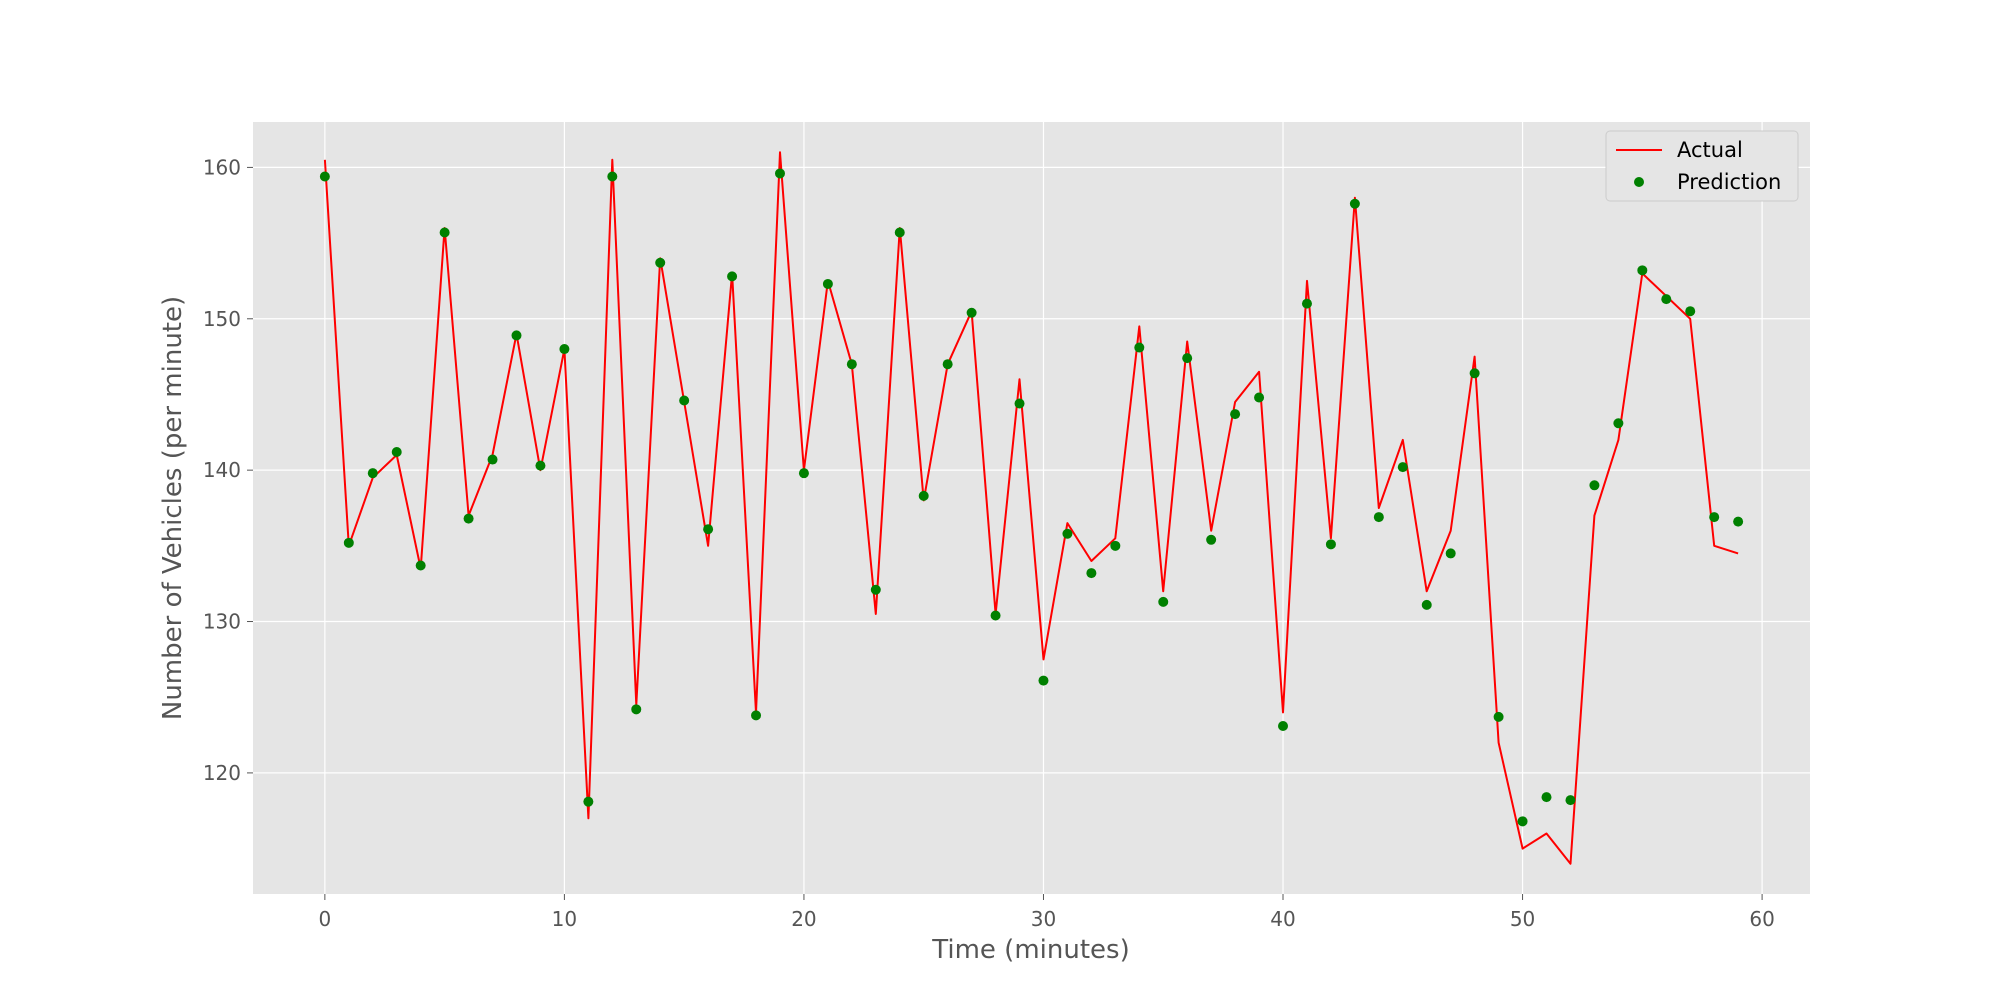 The height and width of the screenshot is (1000, 2000). What do you see at coordinates (1522, 919) in the screenshot?
I see `x-tick-label: 50` at bounding box center [1522, 919].